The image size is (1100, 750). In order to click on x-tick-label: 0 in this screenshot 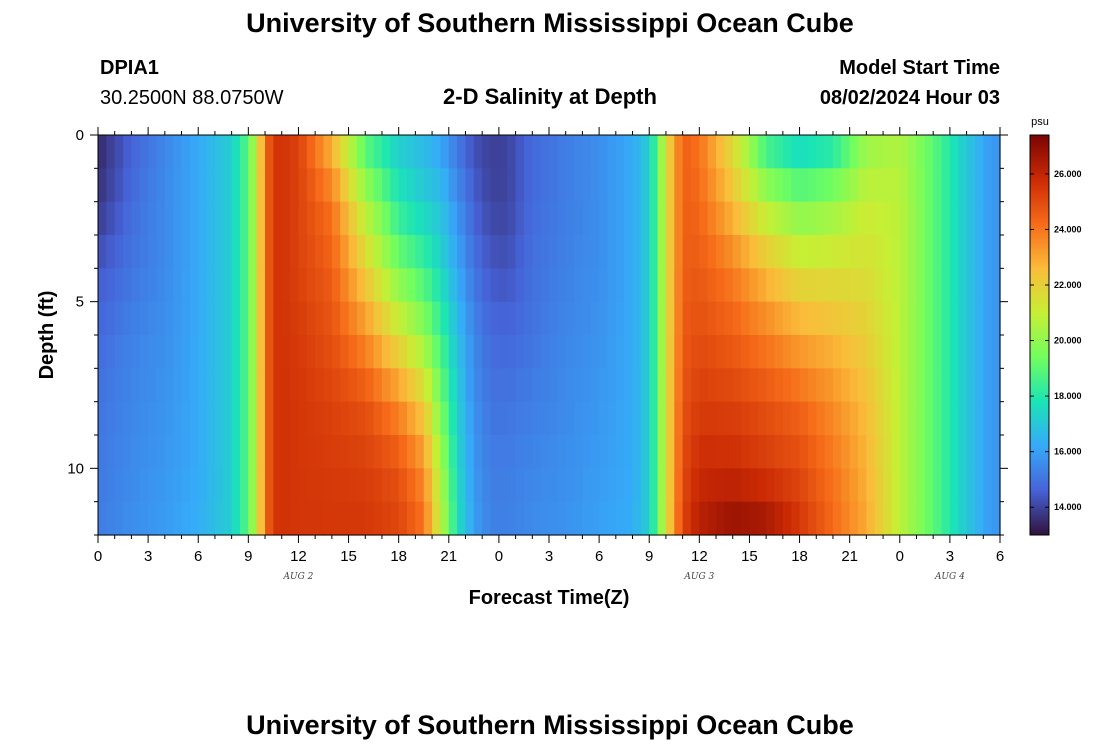, I will do `click(499, 556)`.